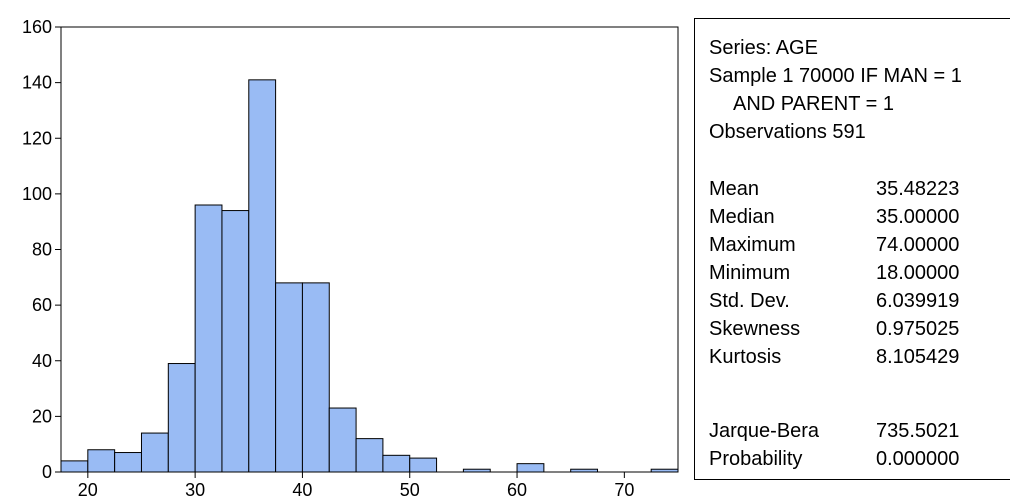 Image resolution: width=1010 pixels, height=502 pixels. Describe the element at coordinates (37, 83) in the screenshot. I see `y-tick-label: 140` at that location.